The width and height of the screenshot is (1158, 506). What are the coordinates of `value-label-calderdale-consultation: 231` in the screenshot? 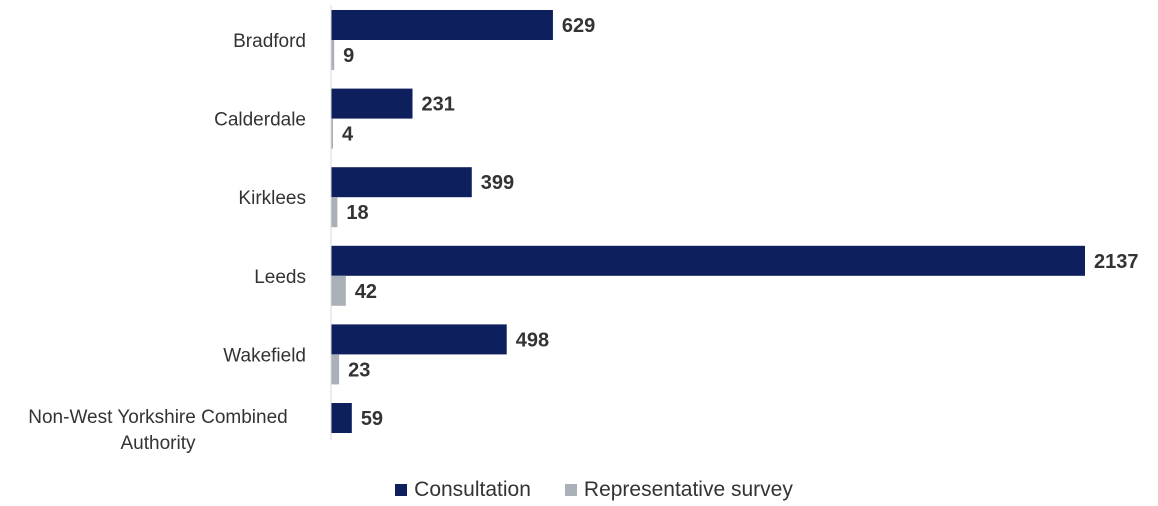 It's located at (438, 105).